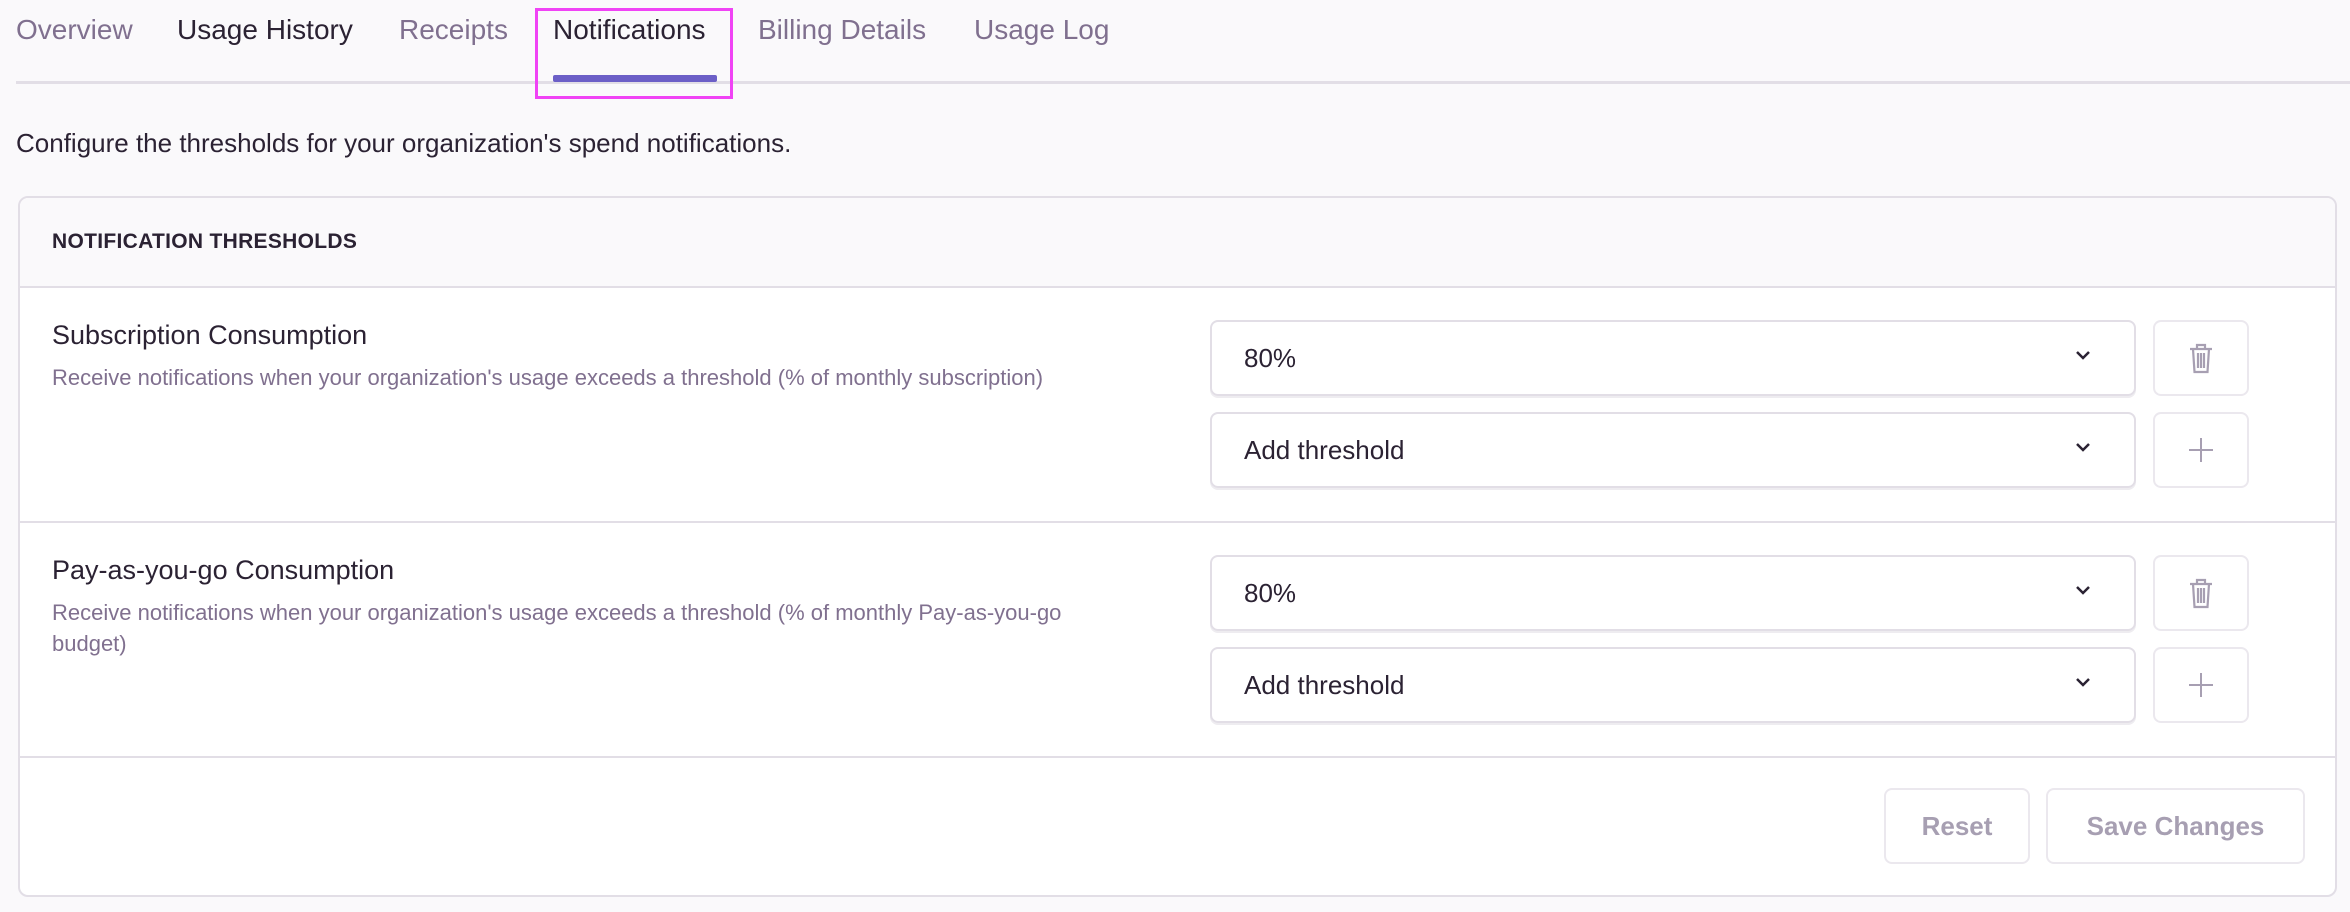 The image size is (2350, 912). I want to click on panel-header: NOTIFICATION THRESHOLDS, so click(1177, 243).